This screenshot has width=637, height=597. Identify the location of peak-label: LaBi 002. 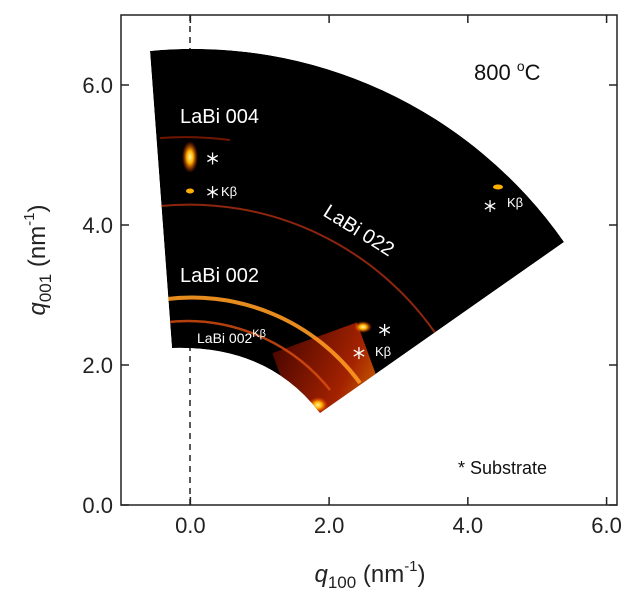
(219, 276).